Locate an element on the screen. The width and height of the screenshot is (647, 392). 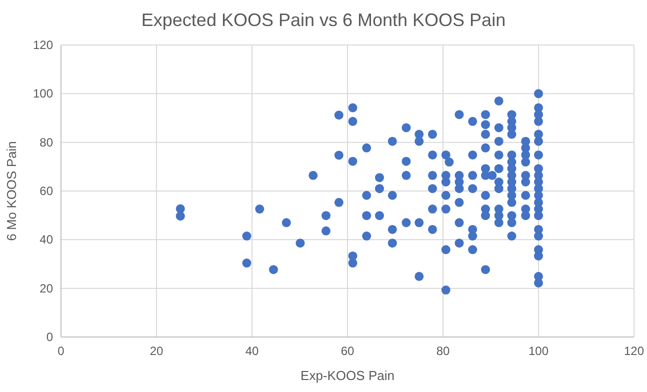
x-tick-label: 80 is located at coordinates (443, 351).